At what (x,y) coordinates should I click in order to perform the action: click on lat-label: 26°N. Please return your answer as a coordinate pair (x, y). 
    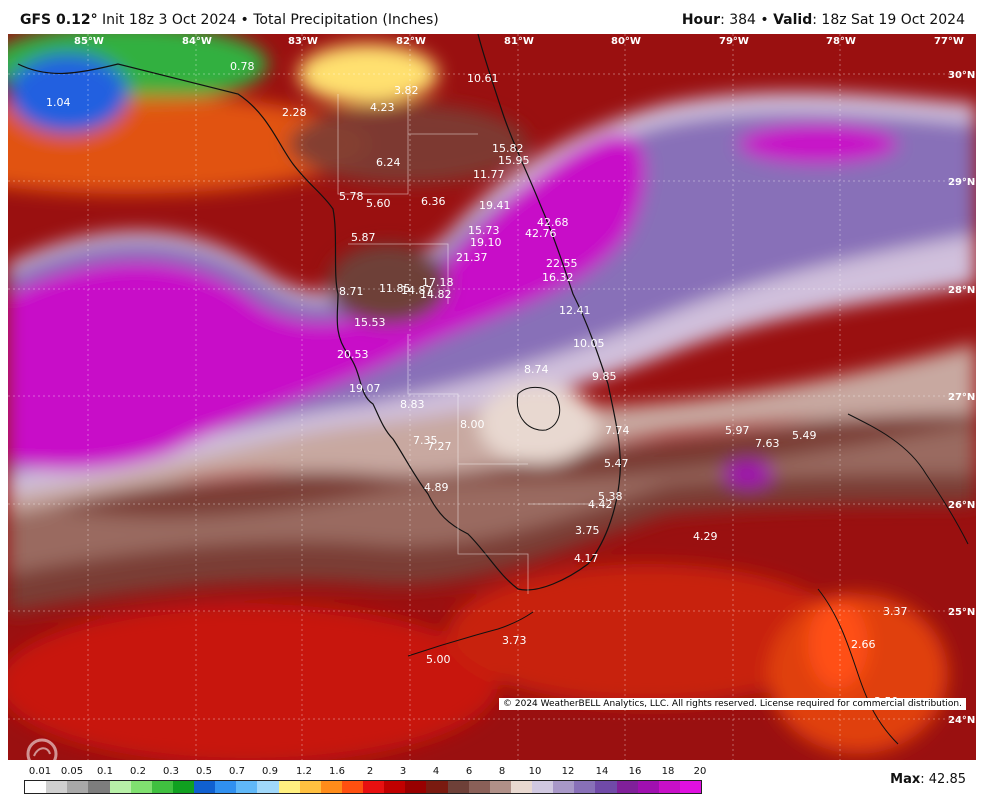
    Looking at the image, I should click on (961, 505).